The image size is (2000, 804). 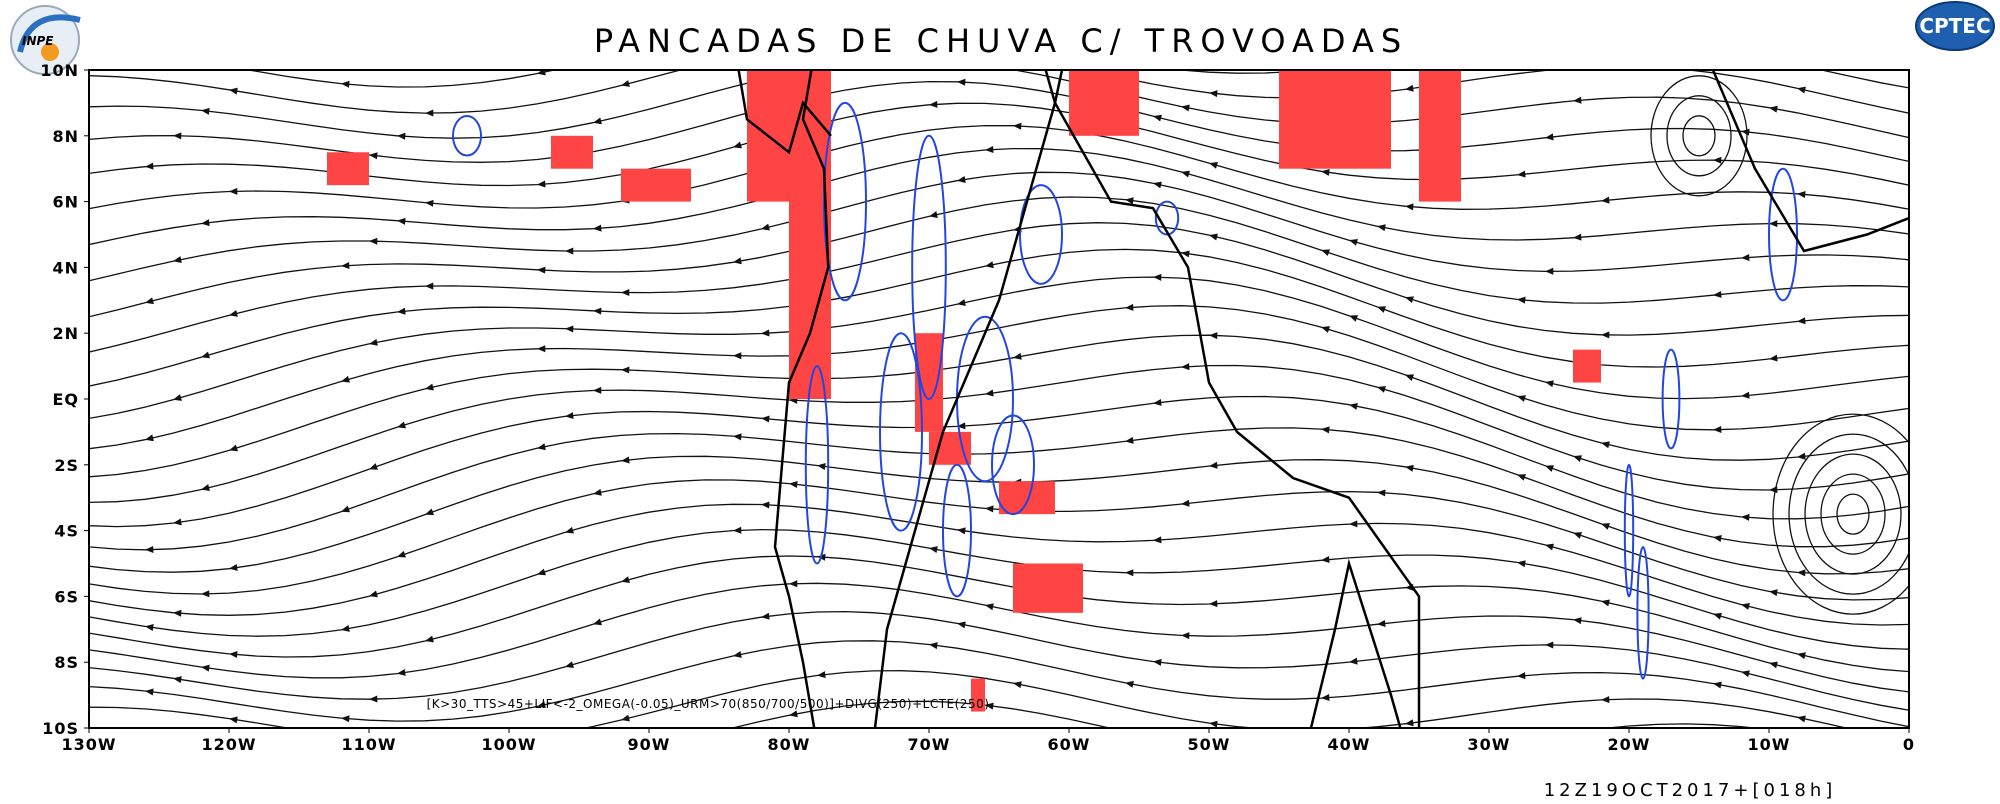 What do you see at coordinates (65, 267) in the screenshot?
I see `lat-label: 4N` at bounding box center [65, 267].